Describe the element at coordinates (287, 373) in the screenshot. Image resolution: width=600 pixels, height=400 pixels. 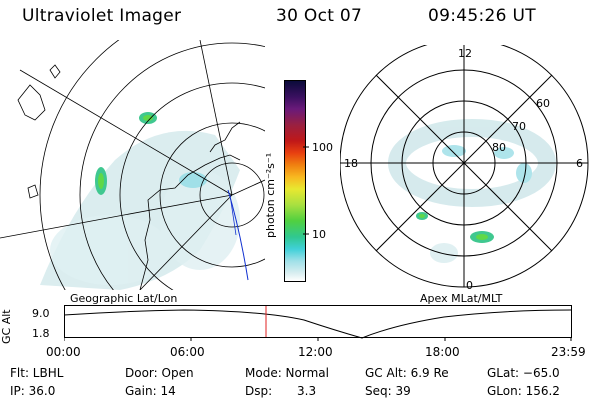
I see `mode-label: Mode: Normal` at that location.